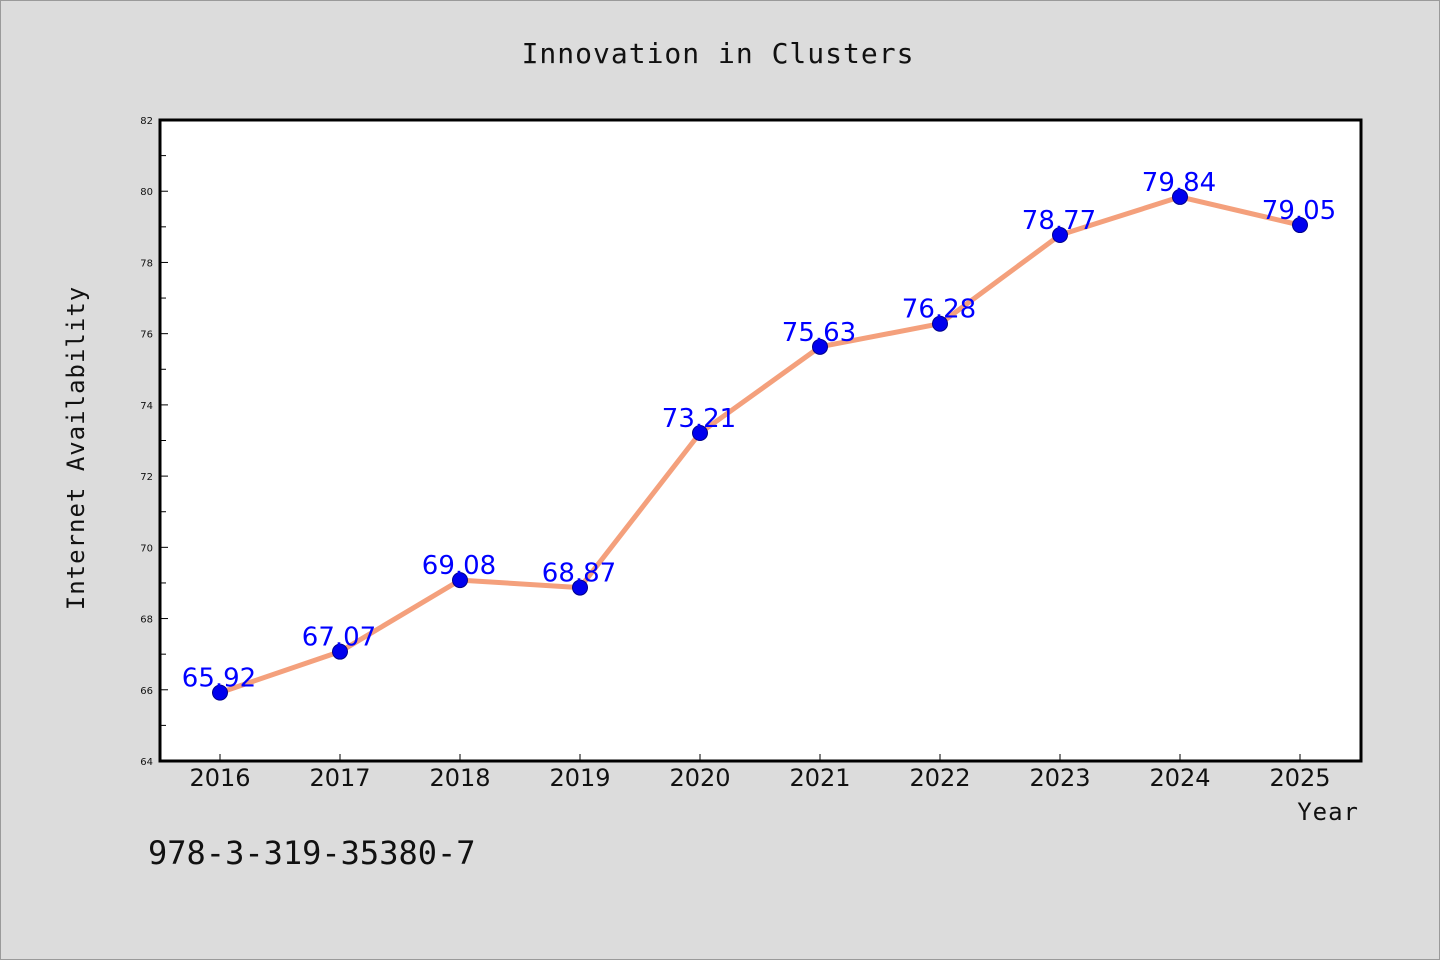 The height and width of the screenshot is (960, 1440). What do you see at coordinates (579, 778) in the screenshot?
I see `x-tick-label: 2019` at bounding box center [579, 778].